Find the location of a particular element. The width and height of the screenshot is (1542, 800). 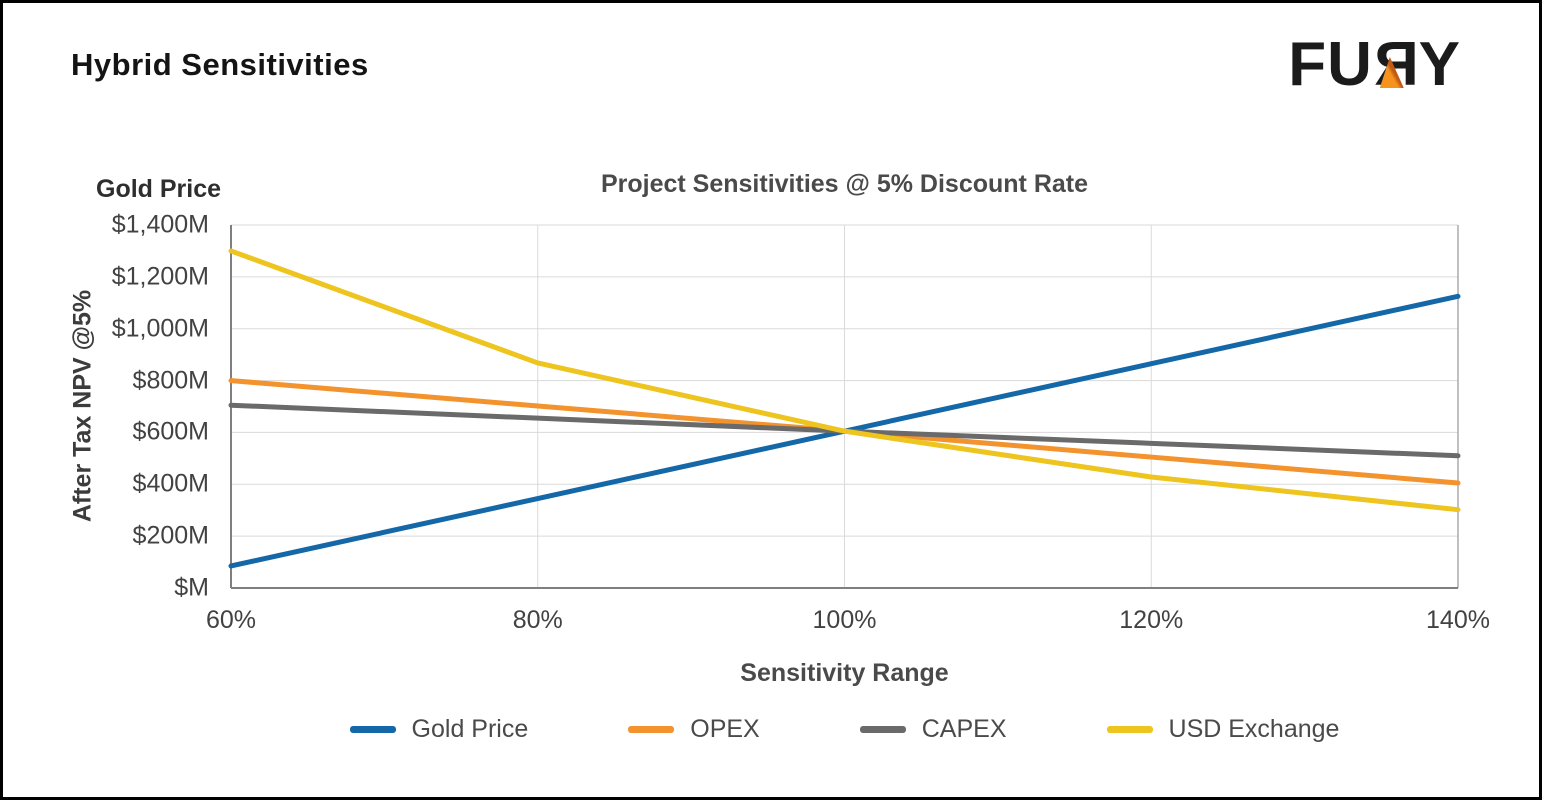

x-tick-label: 80% is located at coordinates (537, 620).